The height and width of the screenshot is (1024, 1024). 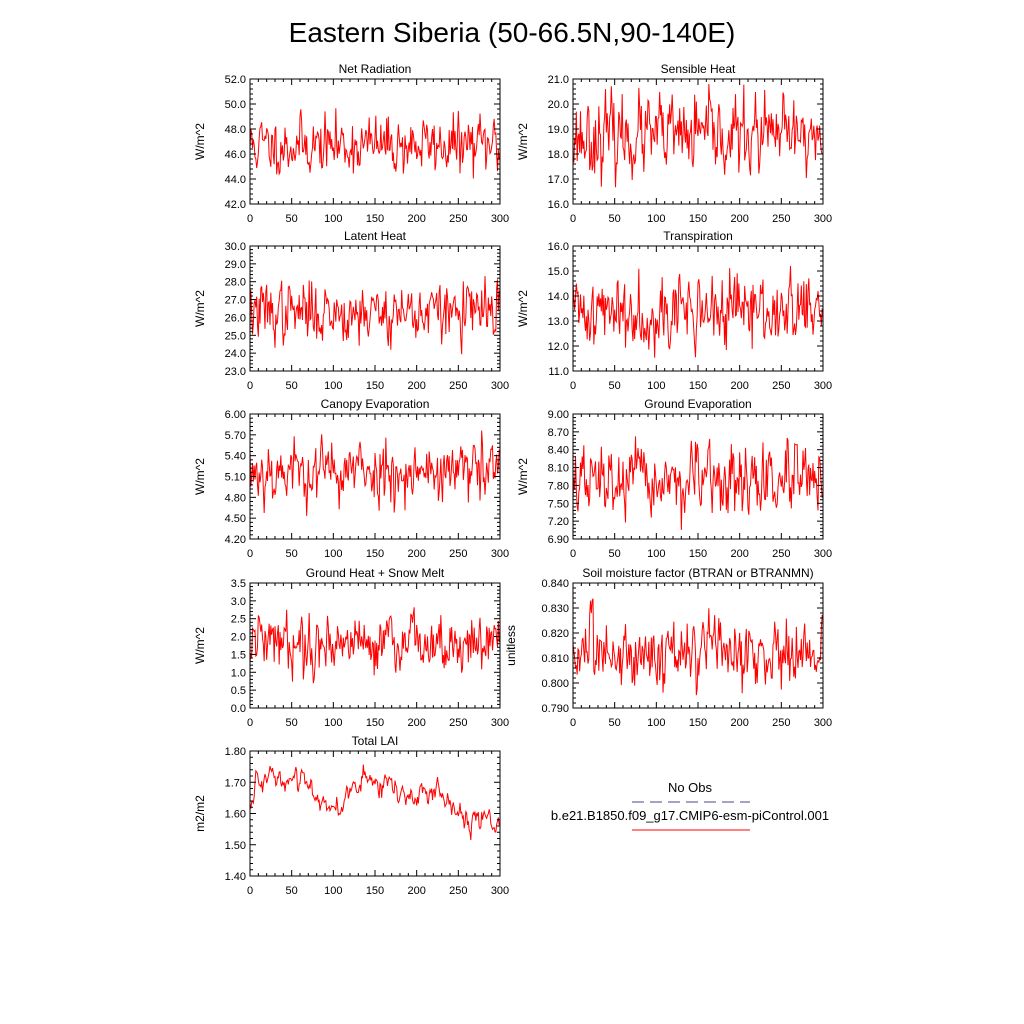 I want to click on y-tick-label: 1.0, so click(x=238, y=673).